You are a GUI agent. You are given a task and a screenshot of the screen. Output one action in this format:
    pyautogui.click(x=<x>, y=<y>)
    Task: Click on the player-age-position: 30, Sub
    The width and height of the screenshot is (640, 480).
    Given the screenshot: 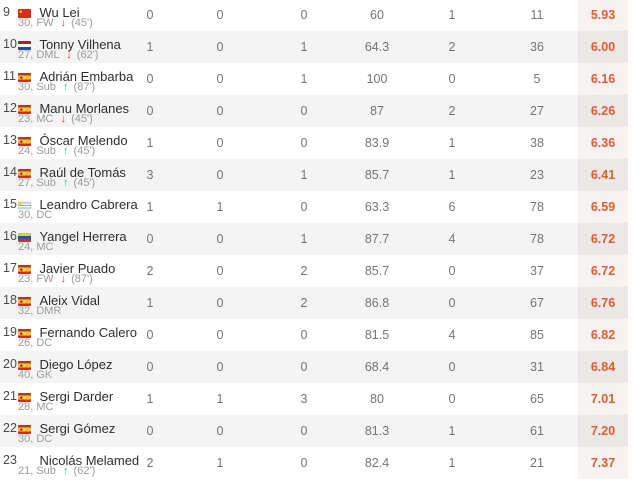 What is the action you would take?
    pyautogui.click(x=37, y=87)
    